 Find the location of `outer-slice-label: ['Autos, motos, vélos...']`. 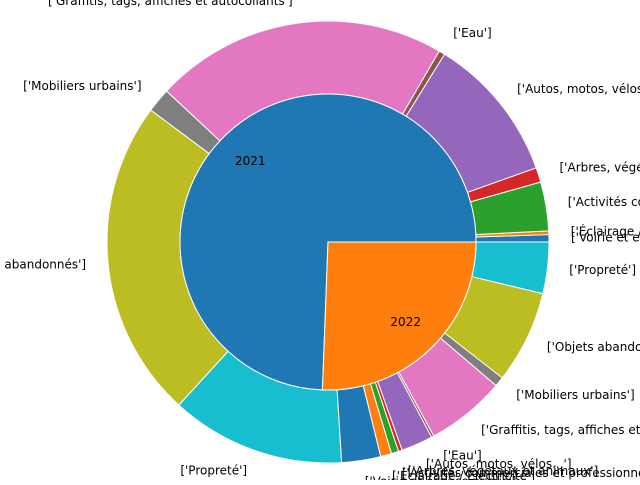

outer-slice-label: ['Autos, motos, vélos...'] is located at coordinates (578, 89).